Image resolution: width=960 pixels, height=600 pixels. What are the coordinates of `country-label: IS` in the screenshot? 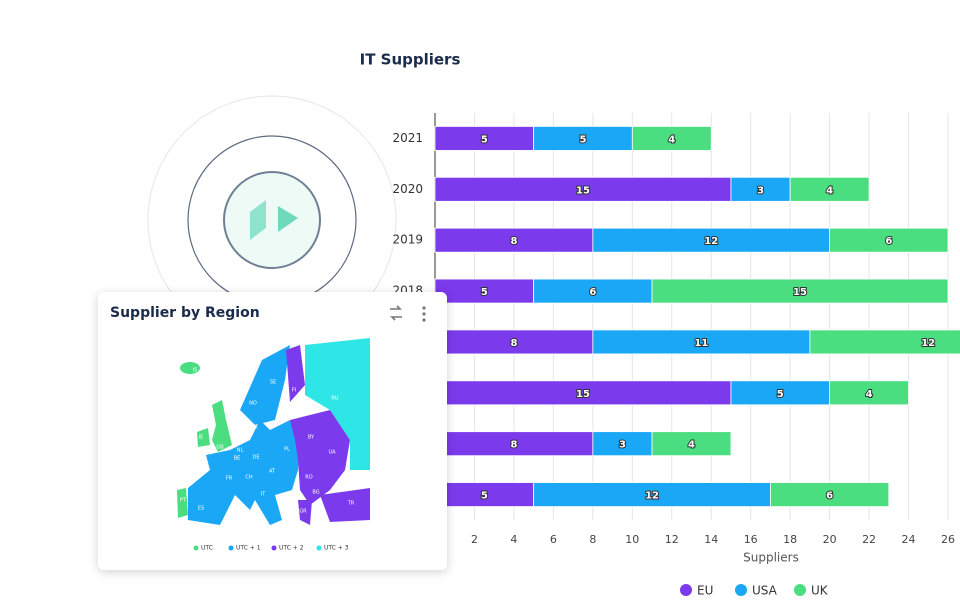 It's located at (195, 371).